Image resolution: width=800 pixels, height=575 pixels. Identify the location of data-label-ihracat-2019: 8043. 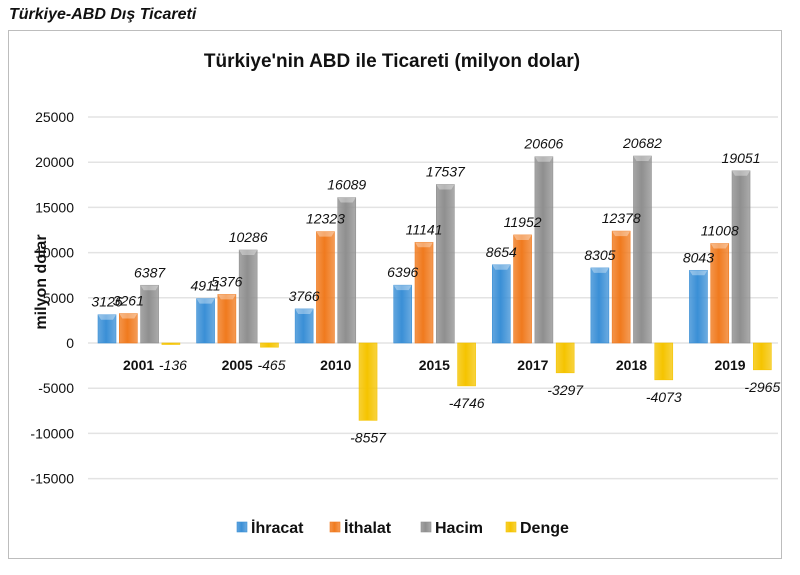
(698, 257).